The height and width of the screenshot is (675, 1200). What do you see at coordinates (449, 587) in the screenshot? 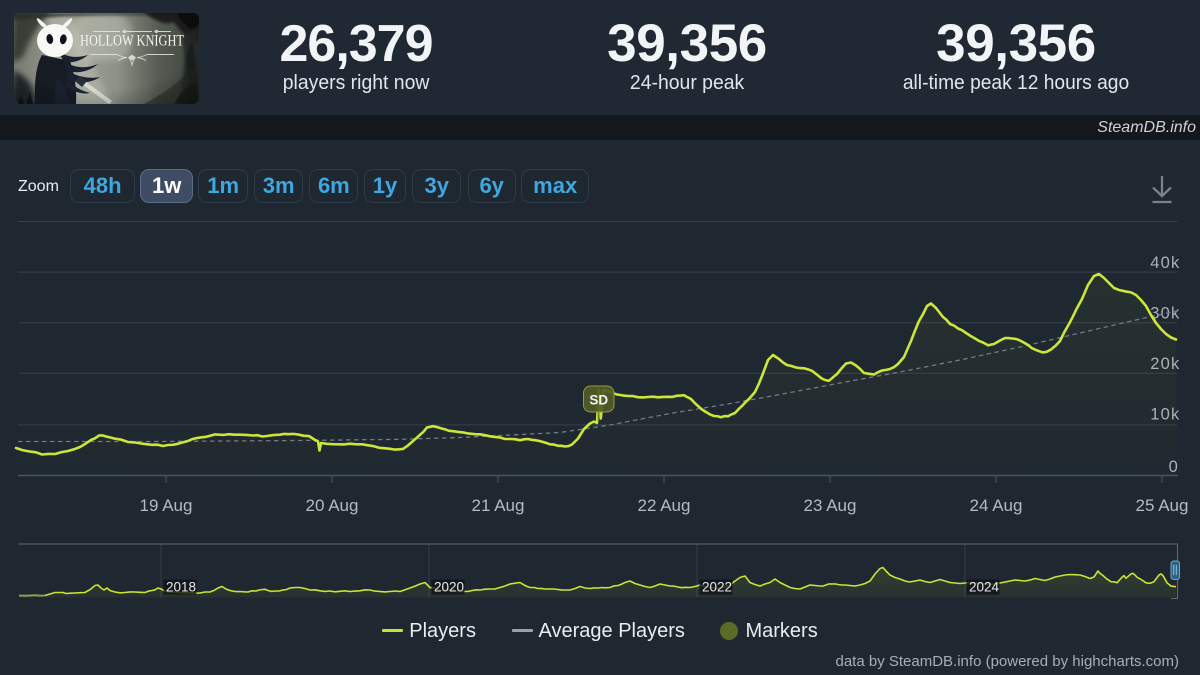
I see `svg-text: 2020` at bounding box center [449, 587].